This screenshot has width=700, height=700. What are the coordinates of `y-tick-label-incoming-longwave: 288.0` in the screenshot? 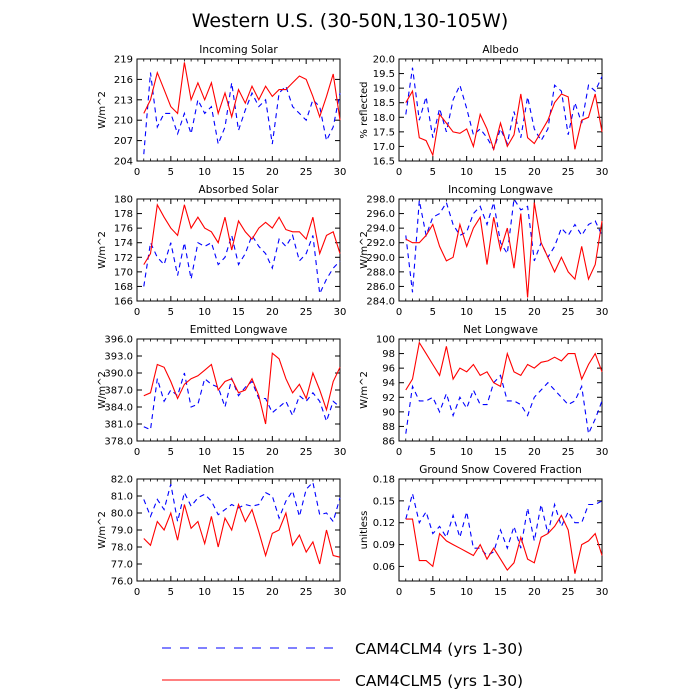 It's located at (380, 272).